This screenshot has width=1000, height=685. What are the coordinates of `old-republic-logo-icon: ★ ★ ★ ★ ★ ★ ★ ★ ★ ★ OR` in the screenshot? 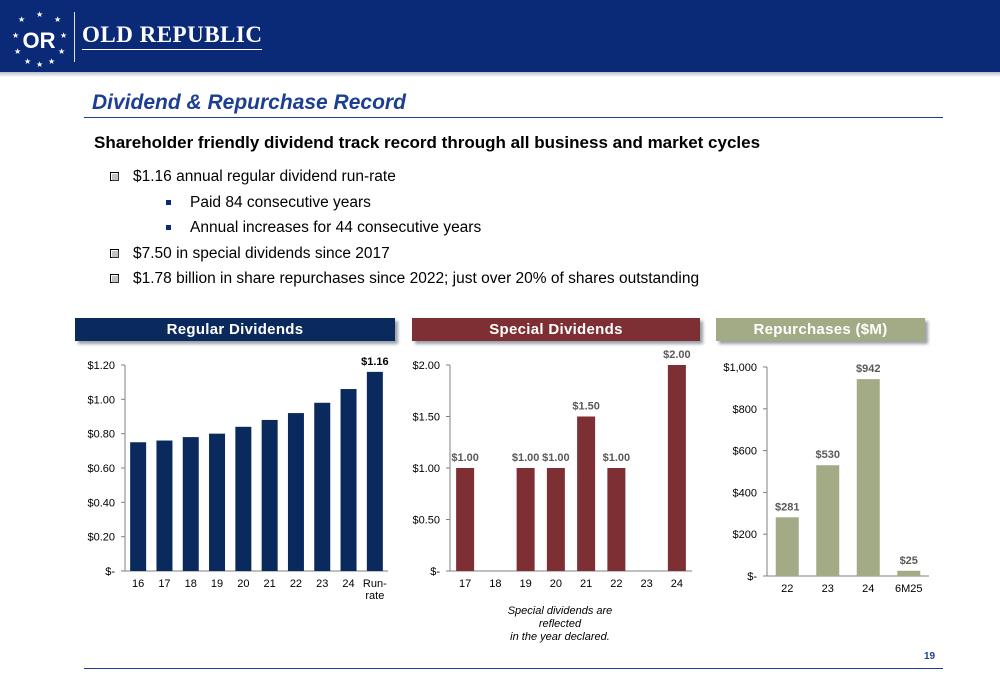 It's located at (39, 39).